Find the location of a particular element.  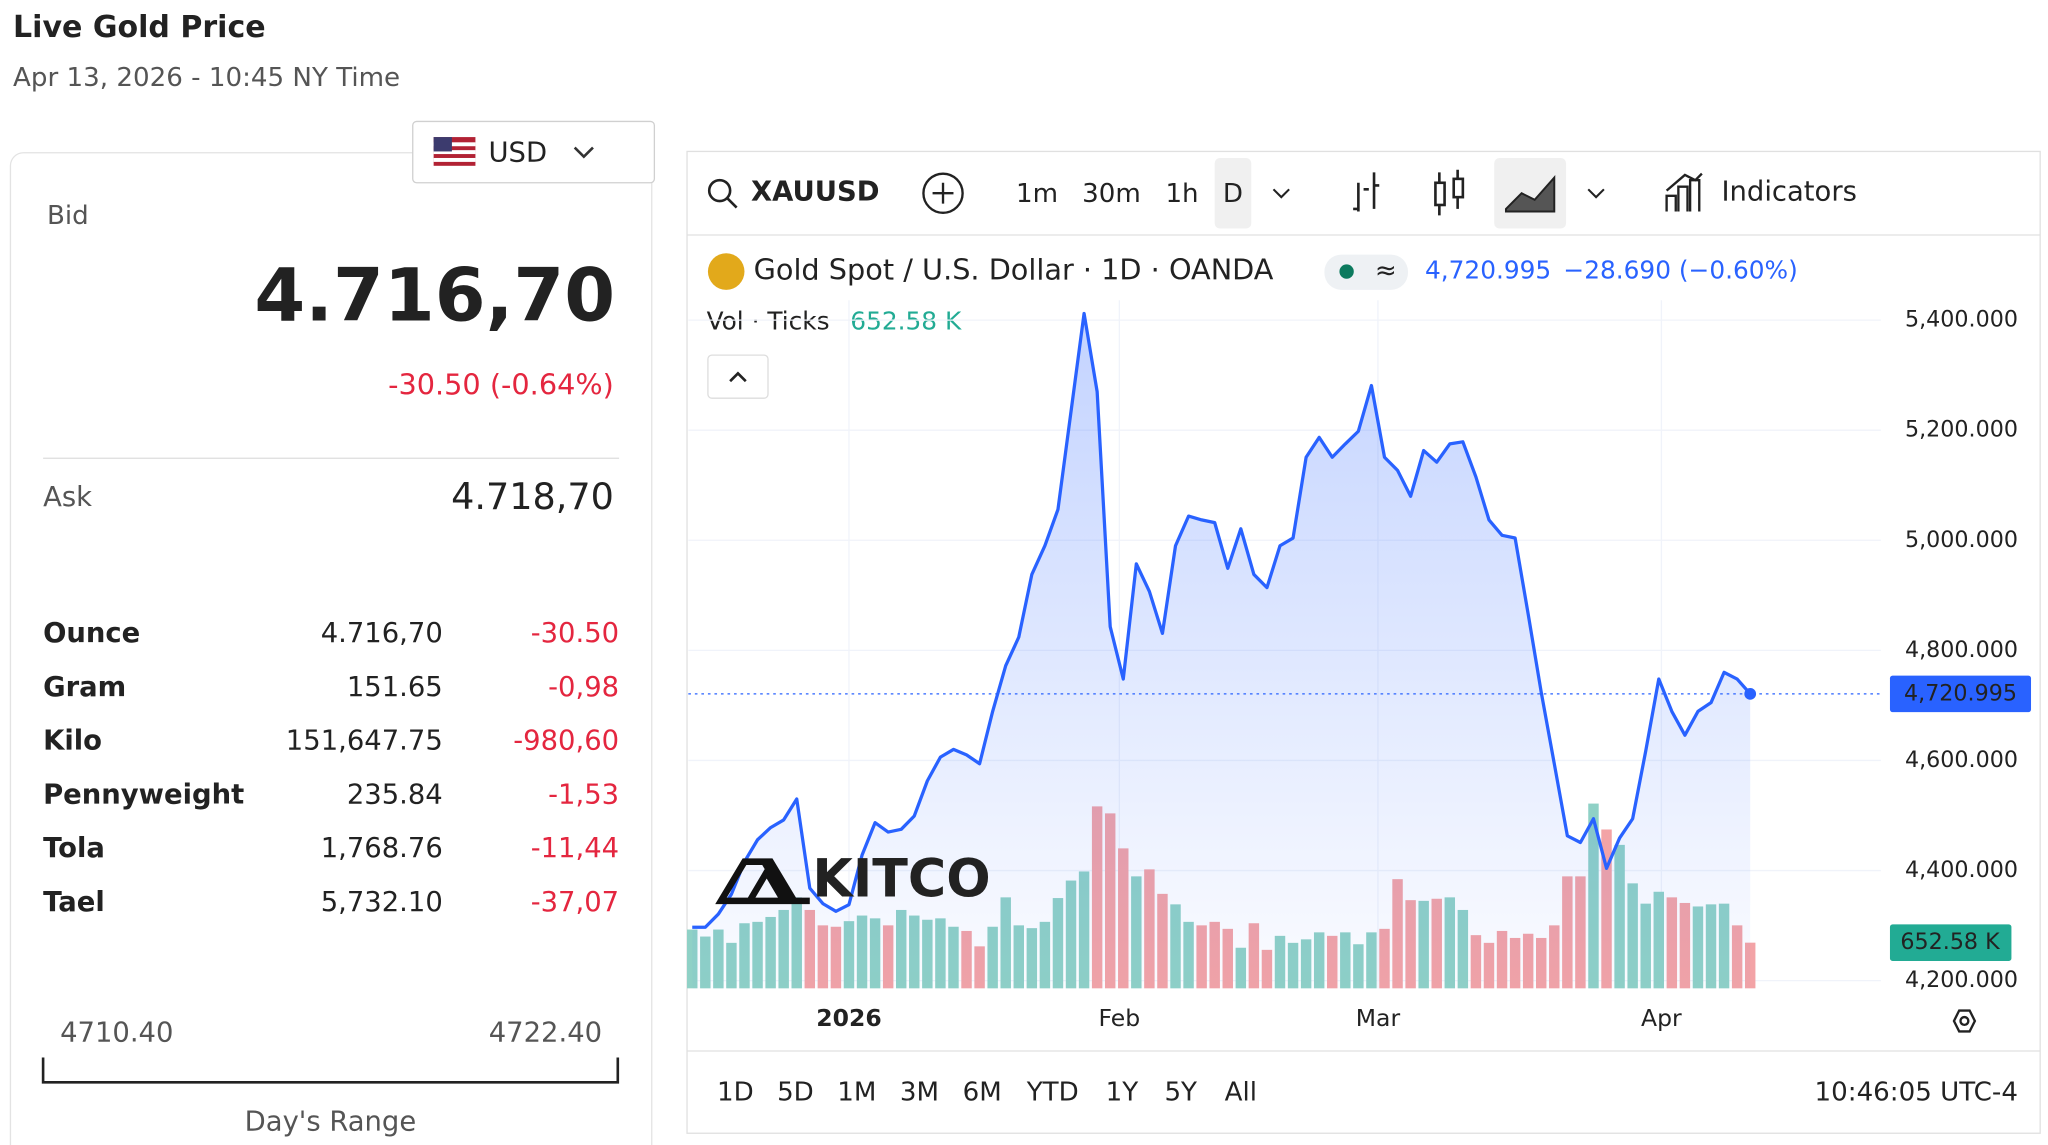

area-icon is located at coordinates (1530, 193).